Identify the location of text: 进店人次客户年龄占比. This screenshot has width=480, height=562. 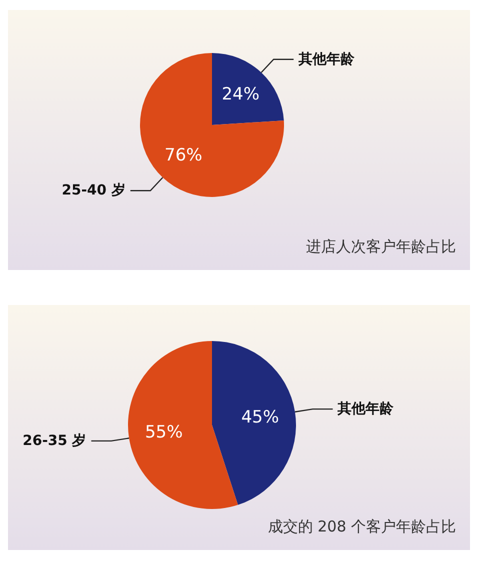
(381, 247).